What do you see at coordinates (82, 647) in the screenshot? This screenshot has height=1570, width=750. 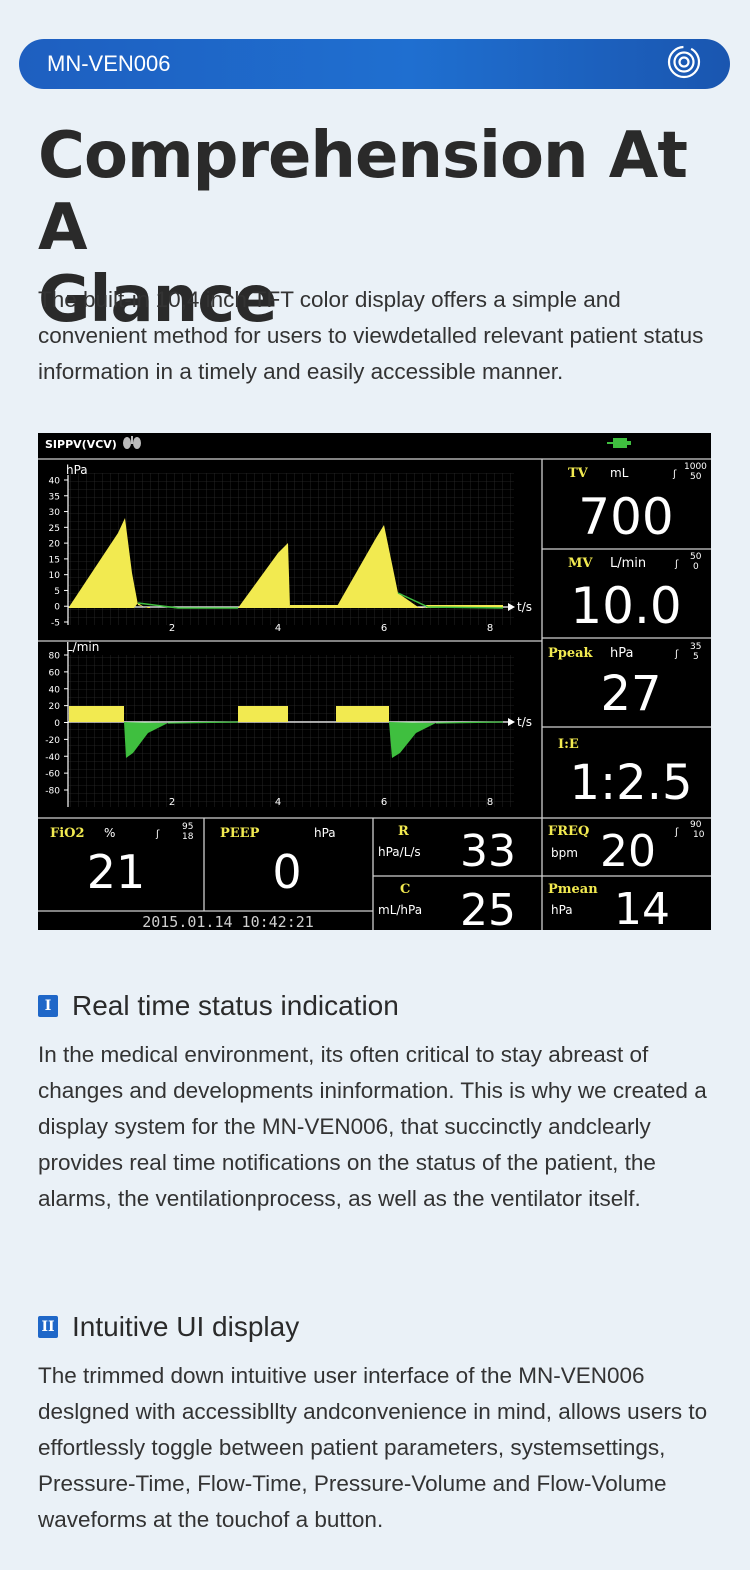 I see `flow-unit: L/min` at bounding box center [82, 647].